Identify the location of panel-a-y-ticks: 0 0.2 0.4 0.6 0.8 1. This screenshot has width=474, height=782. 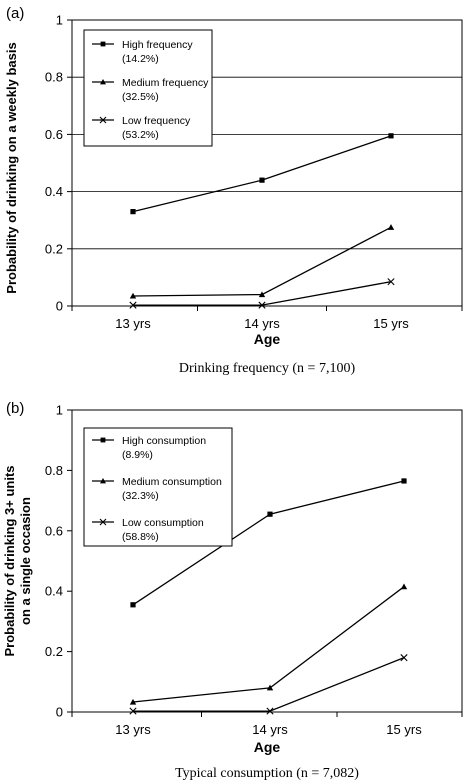
(58, 163).